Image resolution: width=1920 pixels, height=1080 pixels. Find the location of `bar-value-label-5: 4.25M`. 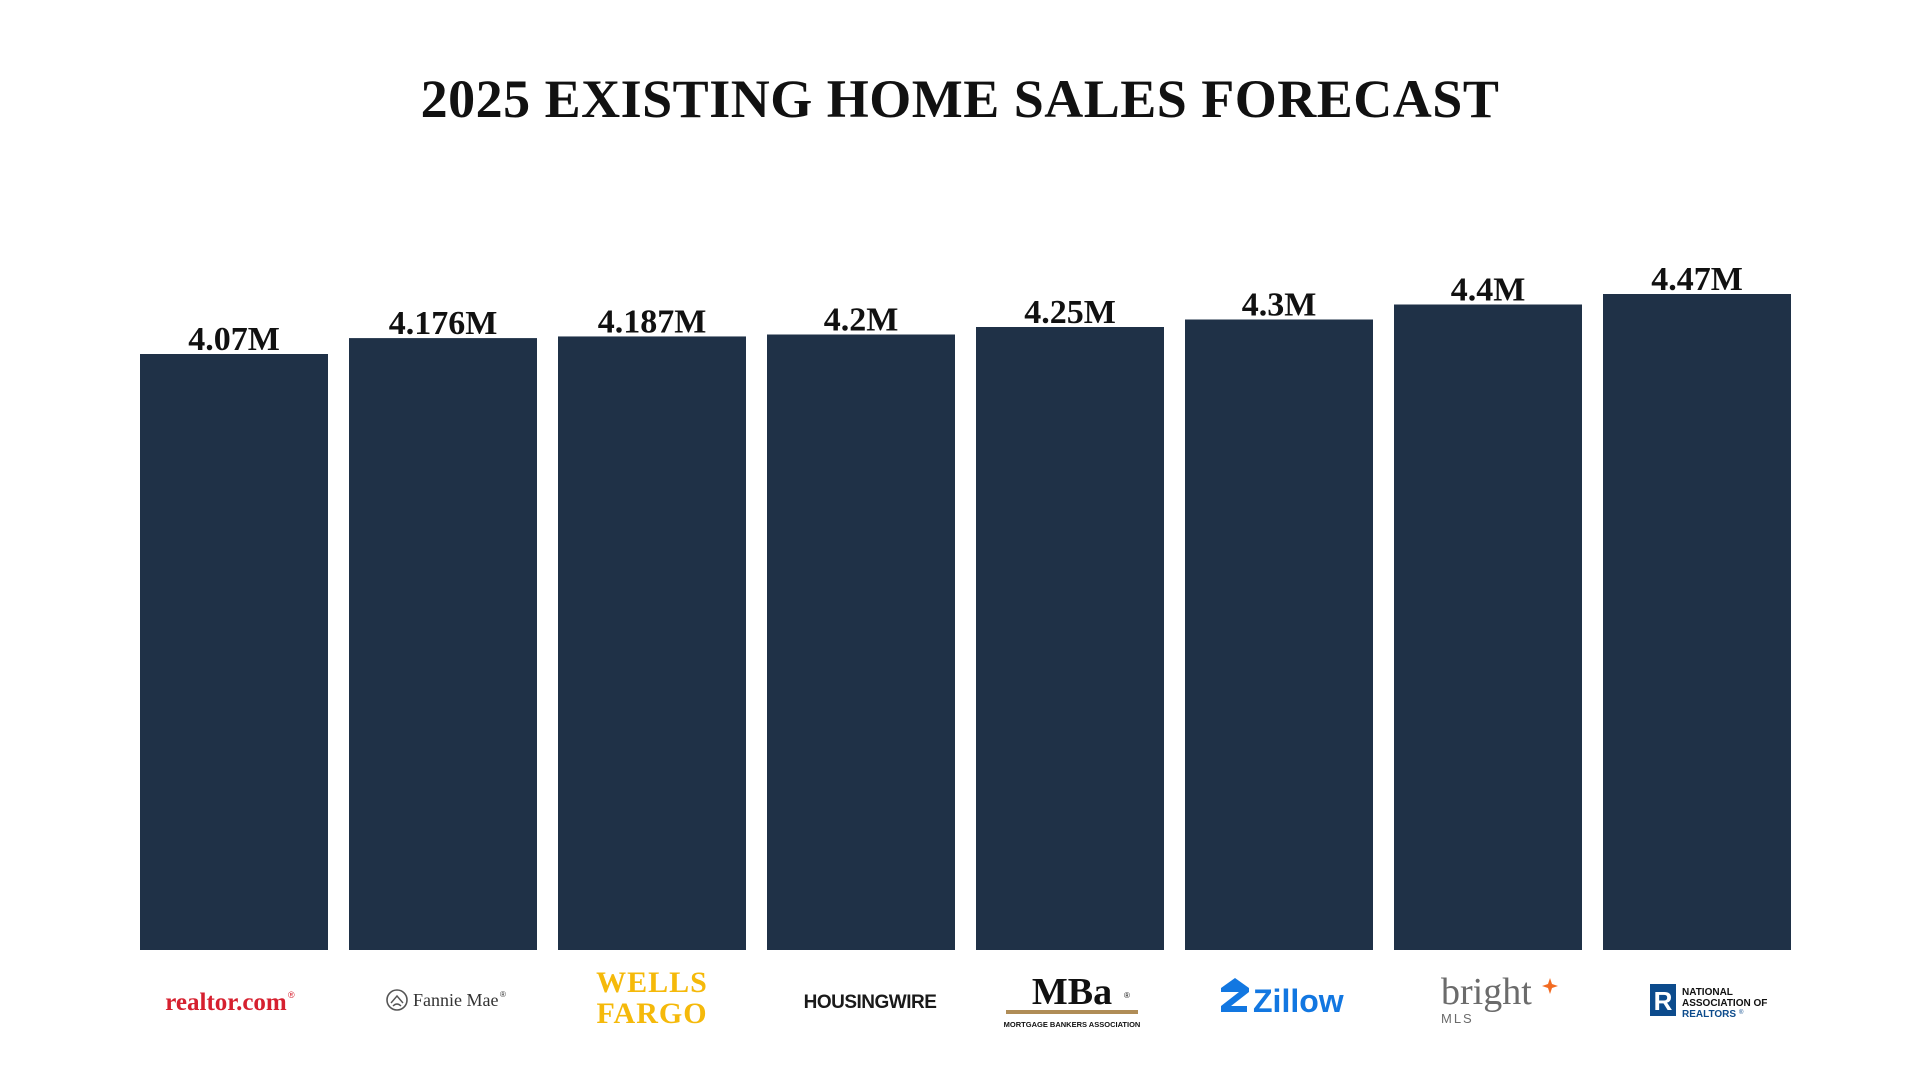

bar-value-label-5: 4.25M is located at coordinates (1070, 312).